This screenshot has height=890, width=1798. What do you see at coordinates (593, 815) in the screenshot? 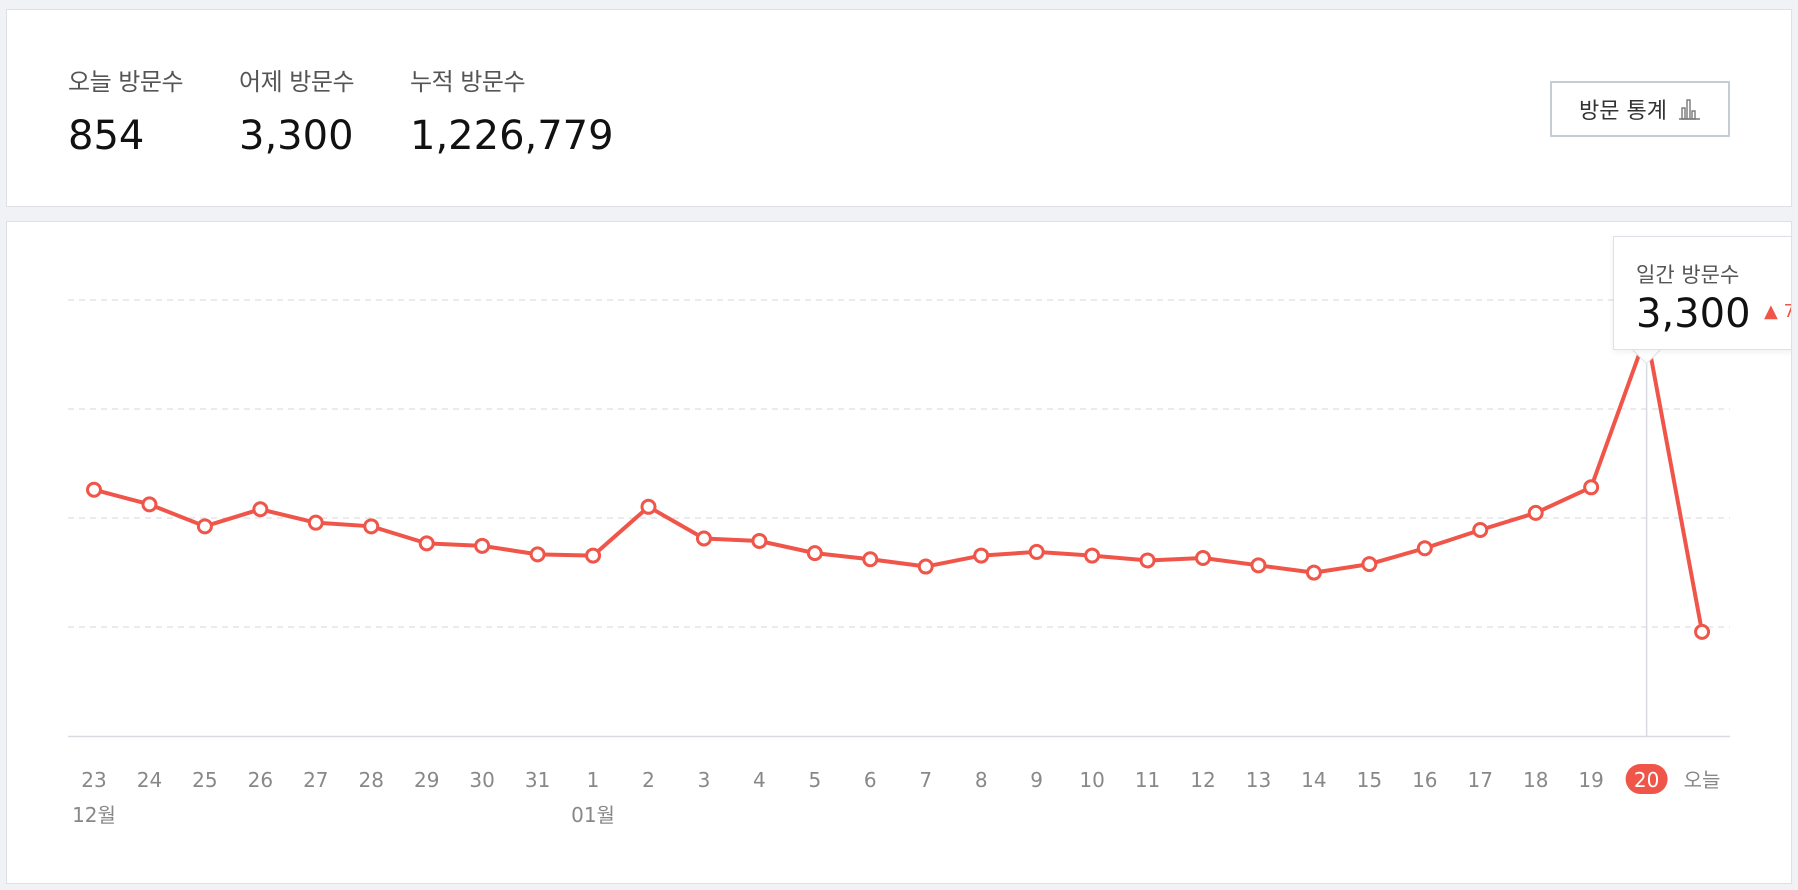
I see `month-label: 01월` at bounding box center [593, 815].